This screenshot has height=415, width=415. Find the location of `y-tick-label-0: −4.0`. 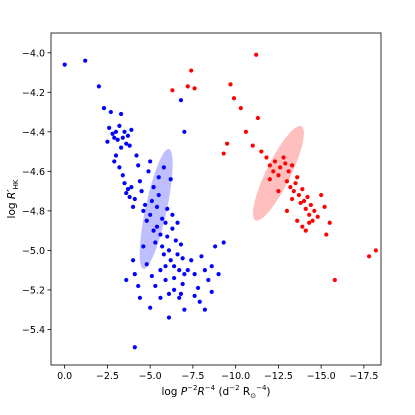

y-tick-label-0: −4.0 is located at coordinates (33, 53).